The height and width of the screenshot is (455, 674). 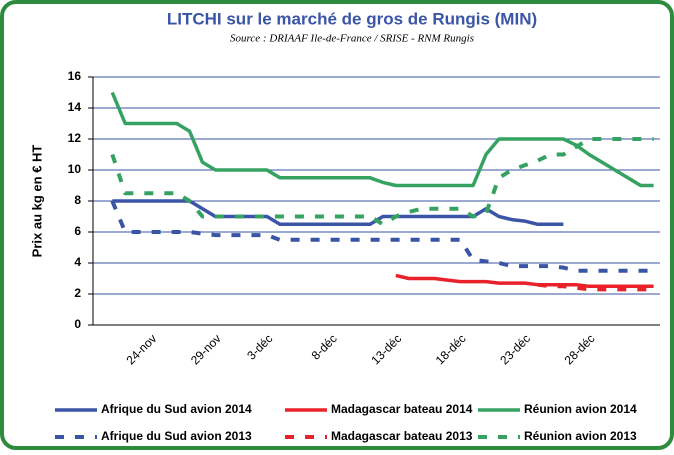 I want to click on legend-label: Madagascar bateau 2013, so click(x=402, y=436).